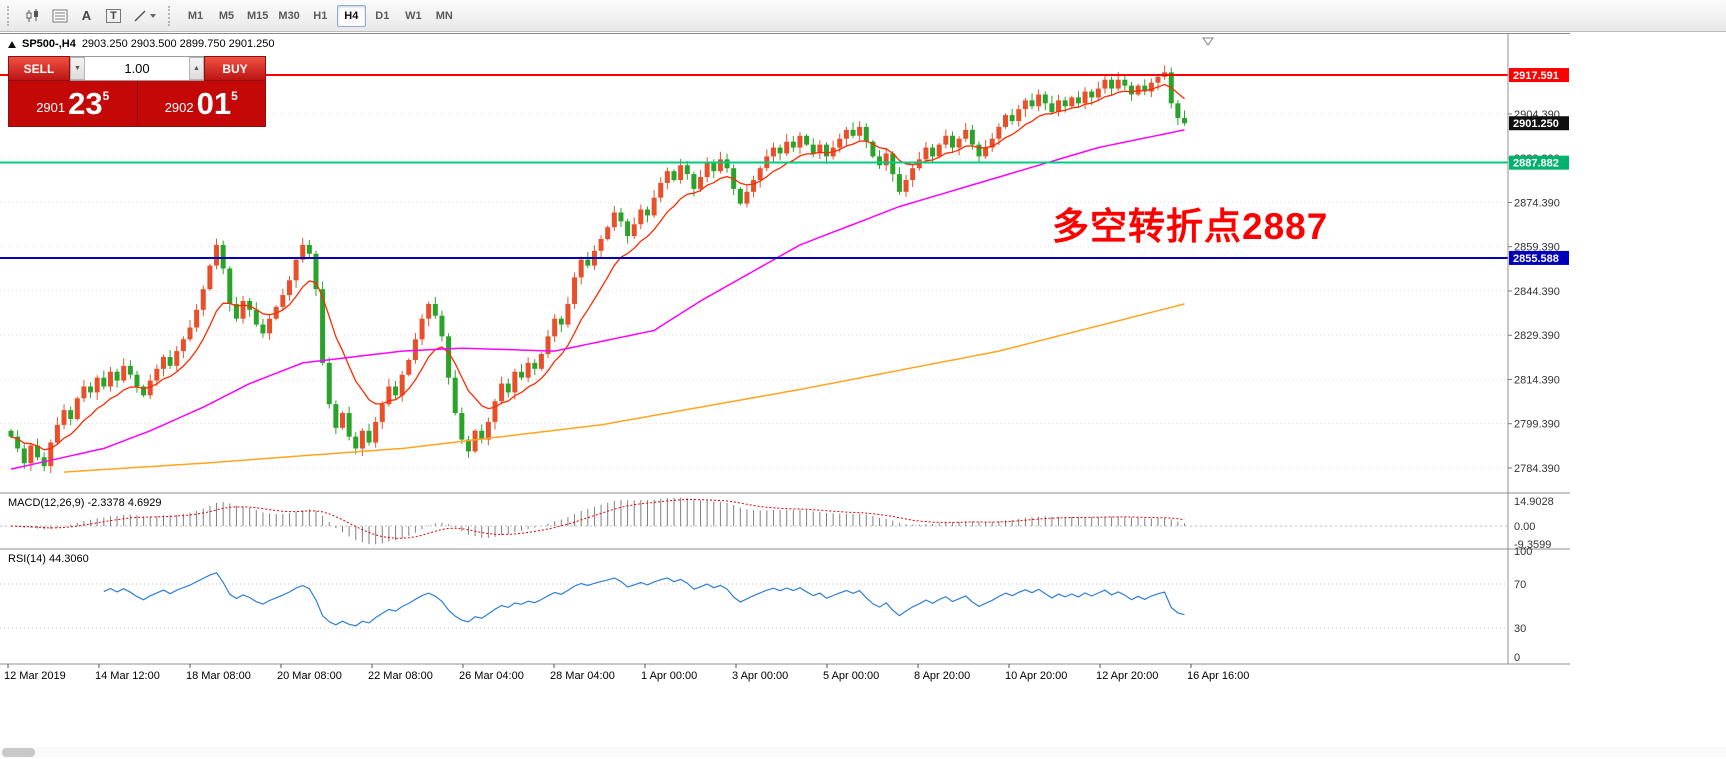 The width and height of the screenshot is (1726, 759). Describe the element at coordinates (1036, 676) in the screenshot. I see `time-axis-label: 10 Apr 20:00` at that location.